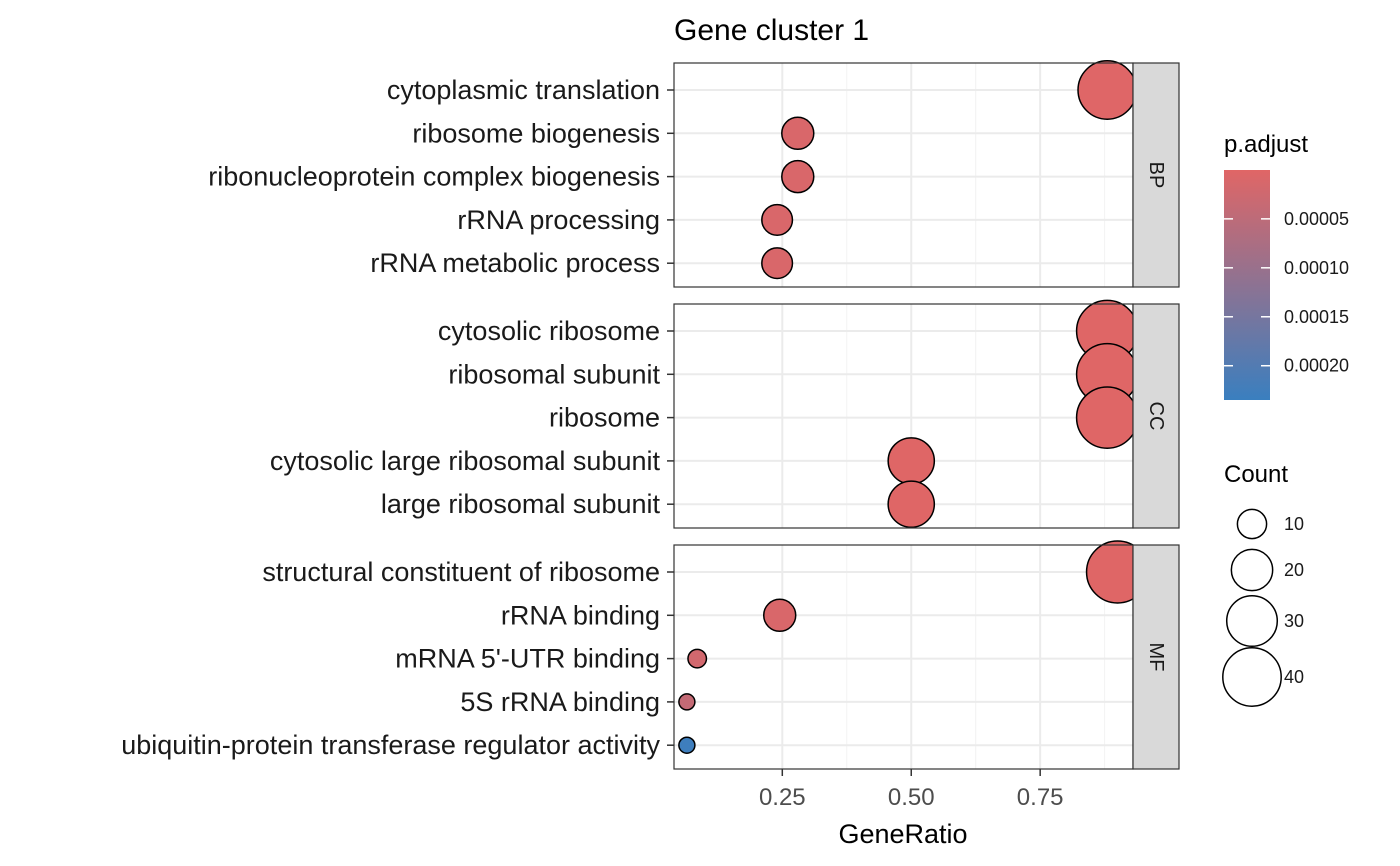 This screenshot has width=1400, height=866. Describe the element at coordinates (1247, 285) in the screenshot. I see `color-legend-bar` at that location.